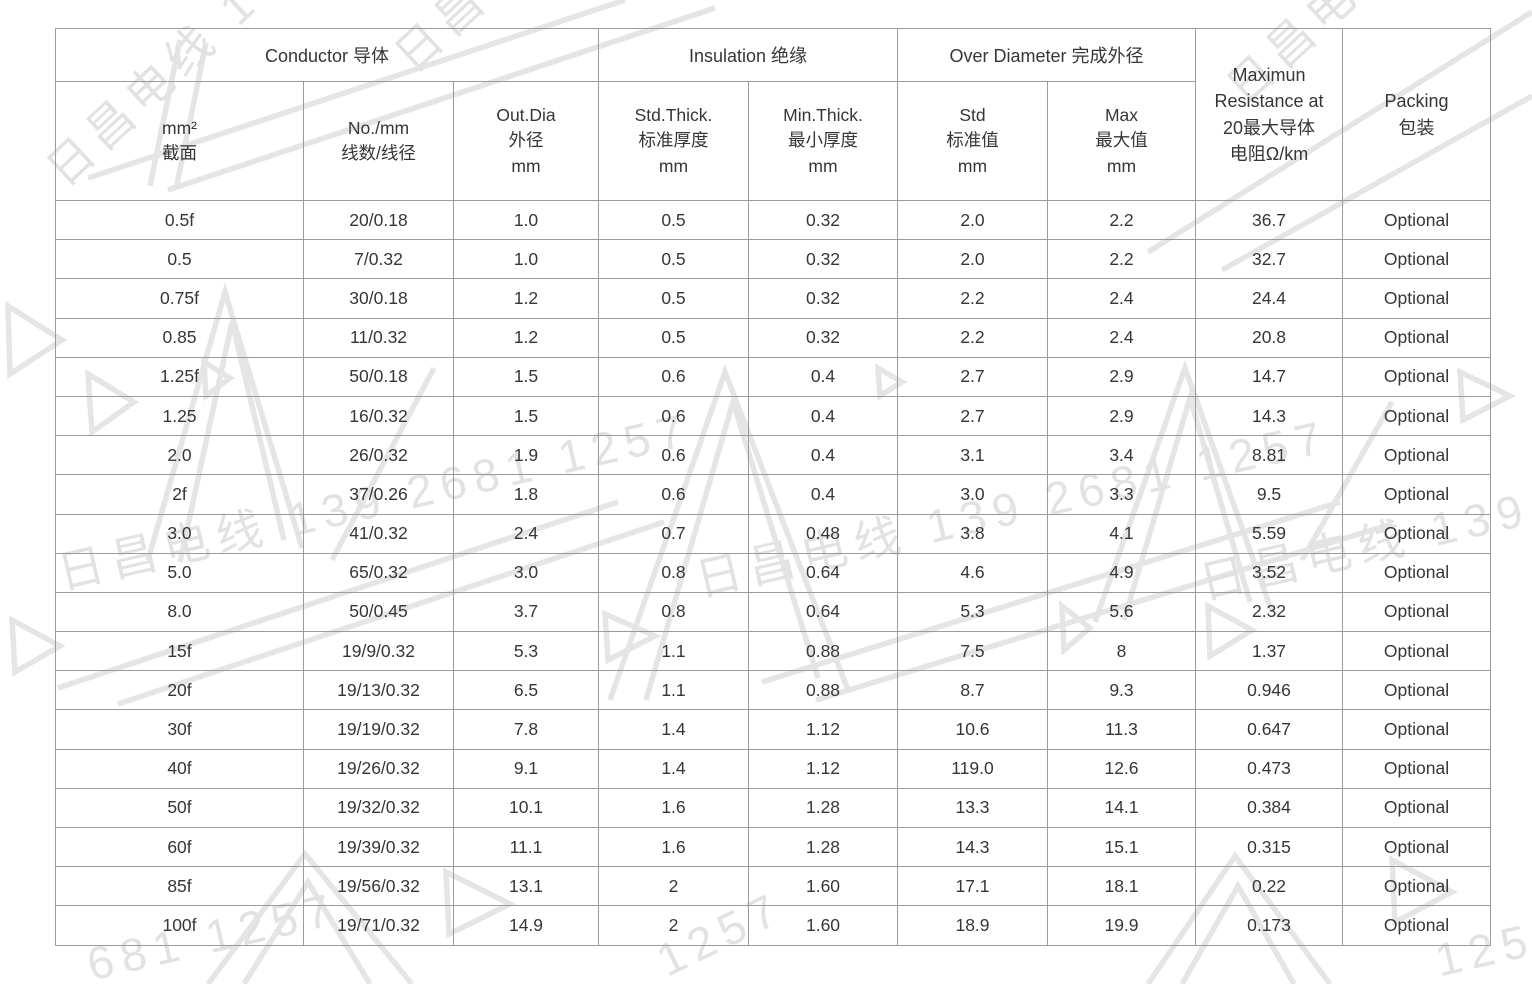 This screenshot has width=1532, height=991. What do you see at coordinates (972, 925) in the screenshot?
I see `cell-od_std_mm: 18.9` at bounding box center [972, 925].